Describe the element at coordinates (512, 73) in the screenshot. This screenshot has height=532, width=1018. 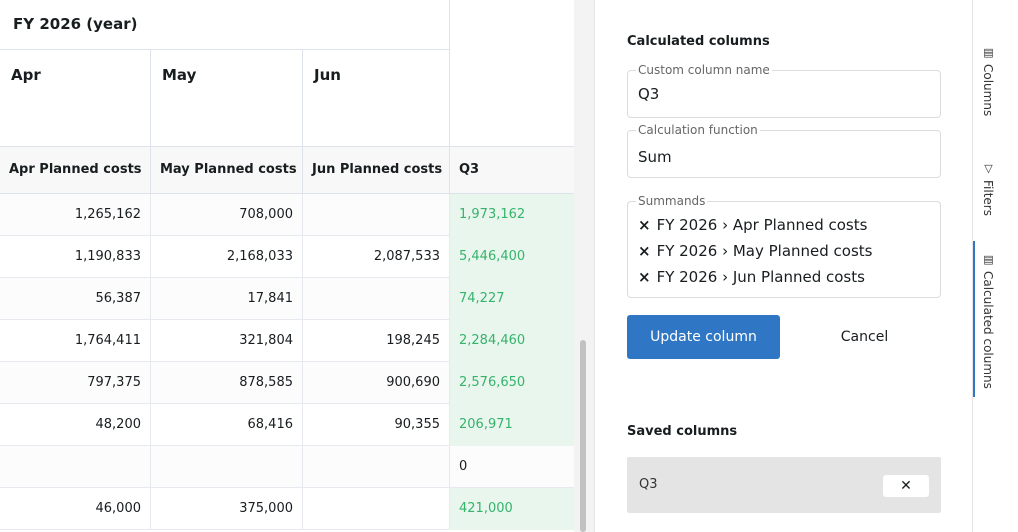
I see `header-spacer` at that location.